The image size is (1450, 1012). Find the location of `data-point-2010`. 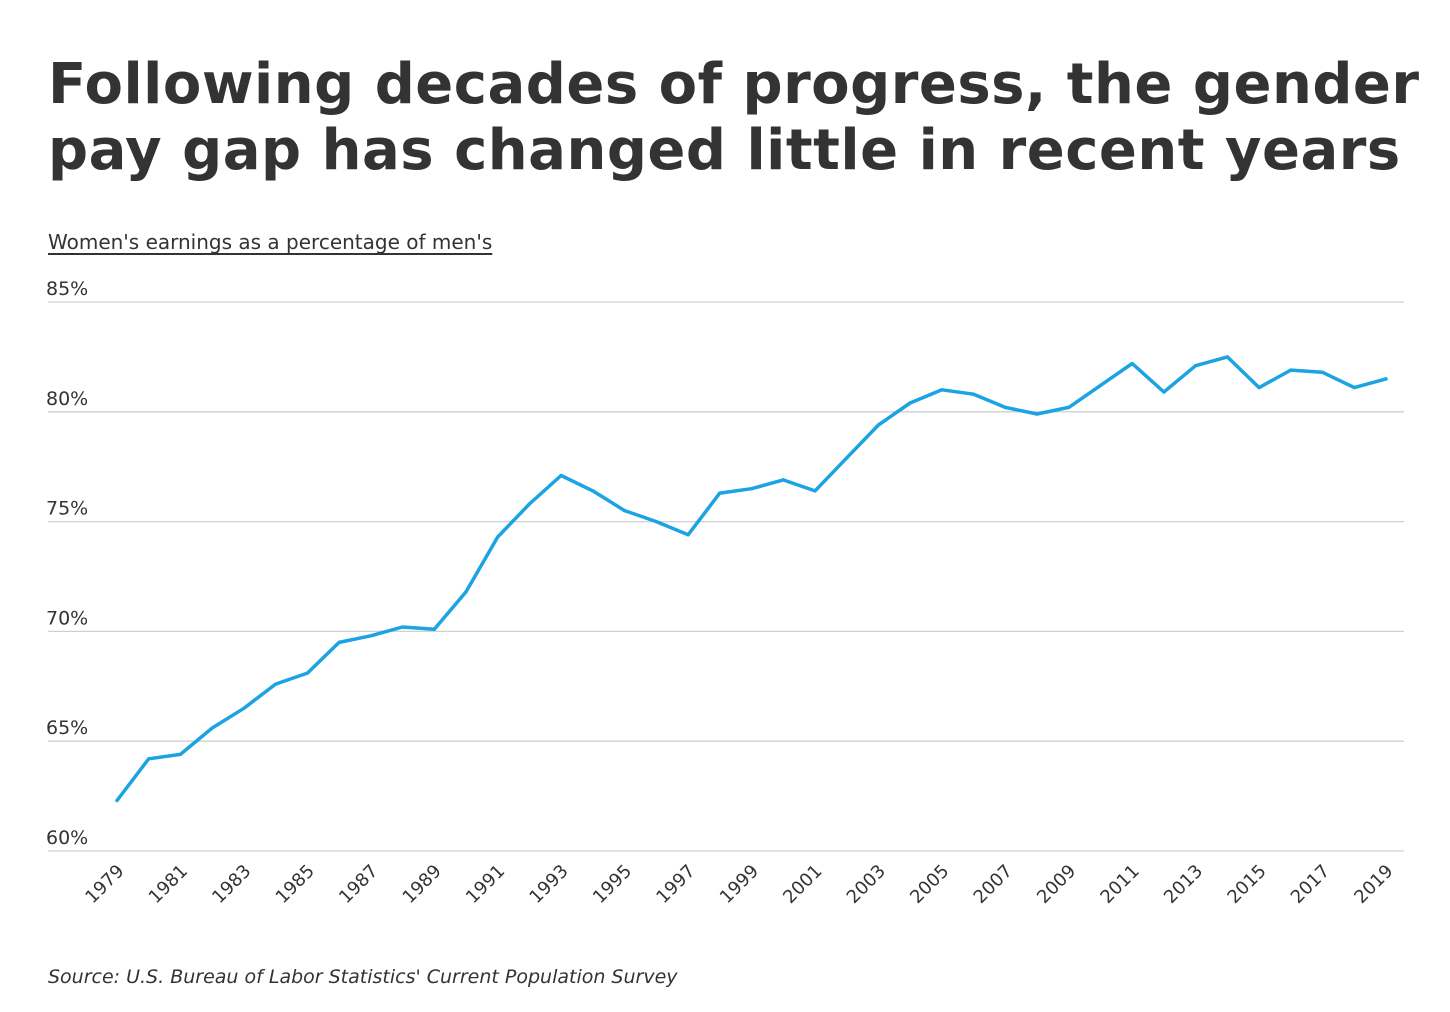

data-point-2010 is located at coordinates (1100, 385).